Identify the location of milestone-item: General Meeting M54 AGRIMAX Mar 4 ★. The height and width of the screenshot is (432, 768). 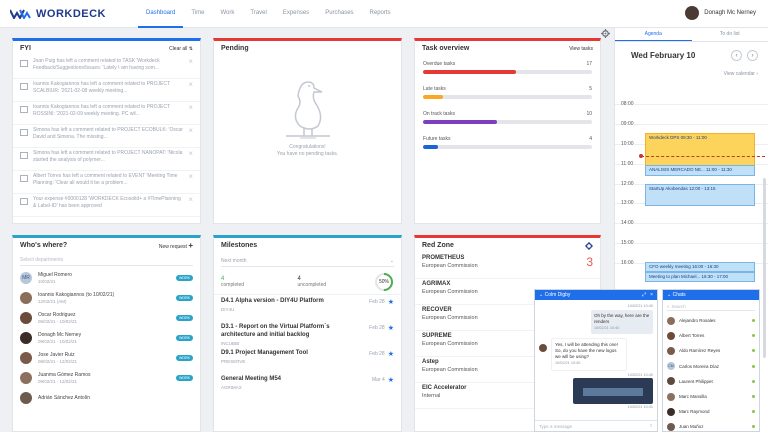
(307, 386).